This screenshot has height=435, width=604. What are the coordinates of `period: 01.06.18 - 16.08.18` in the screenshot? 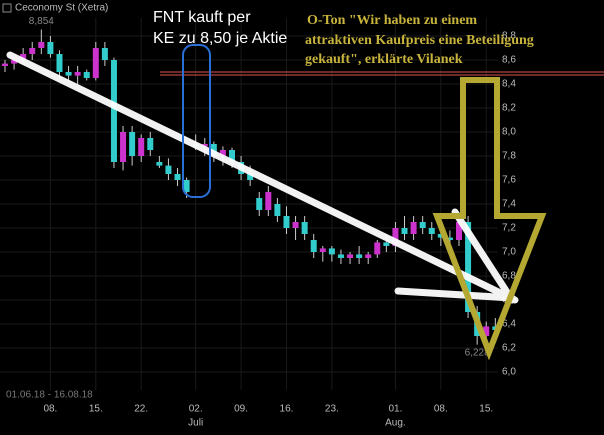 It's located at (49, 395).